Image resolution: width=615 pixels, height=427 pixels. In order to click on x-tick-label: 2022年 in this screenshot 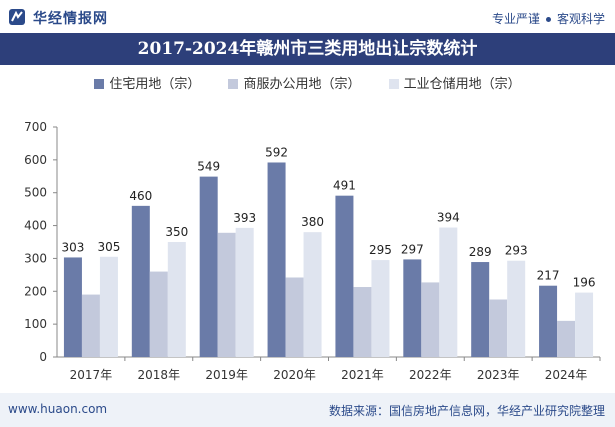, I will do `click(430, 375)`.